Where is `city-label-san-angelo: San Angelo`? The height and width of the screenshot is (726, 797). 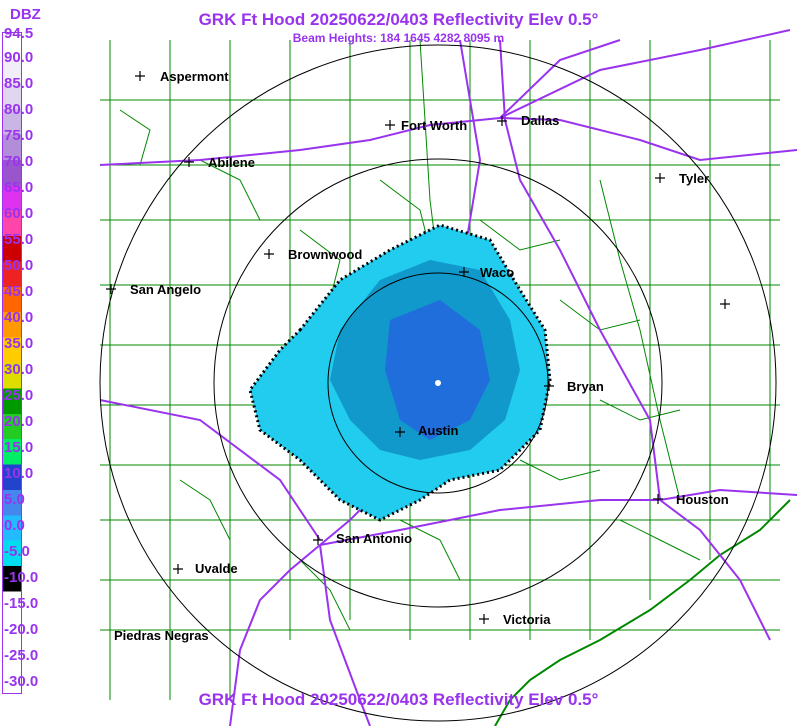 city-label-san-angelo: San Angelo is located at coordinates (165, 289).